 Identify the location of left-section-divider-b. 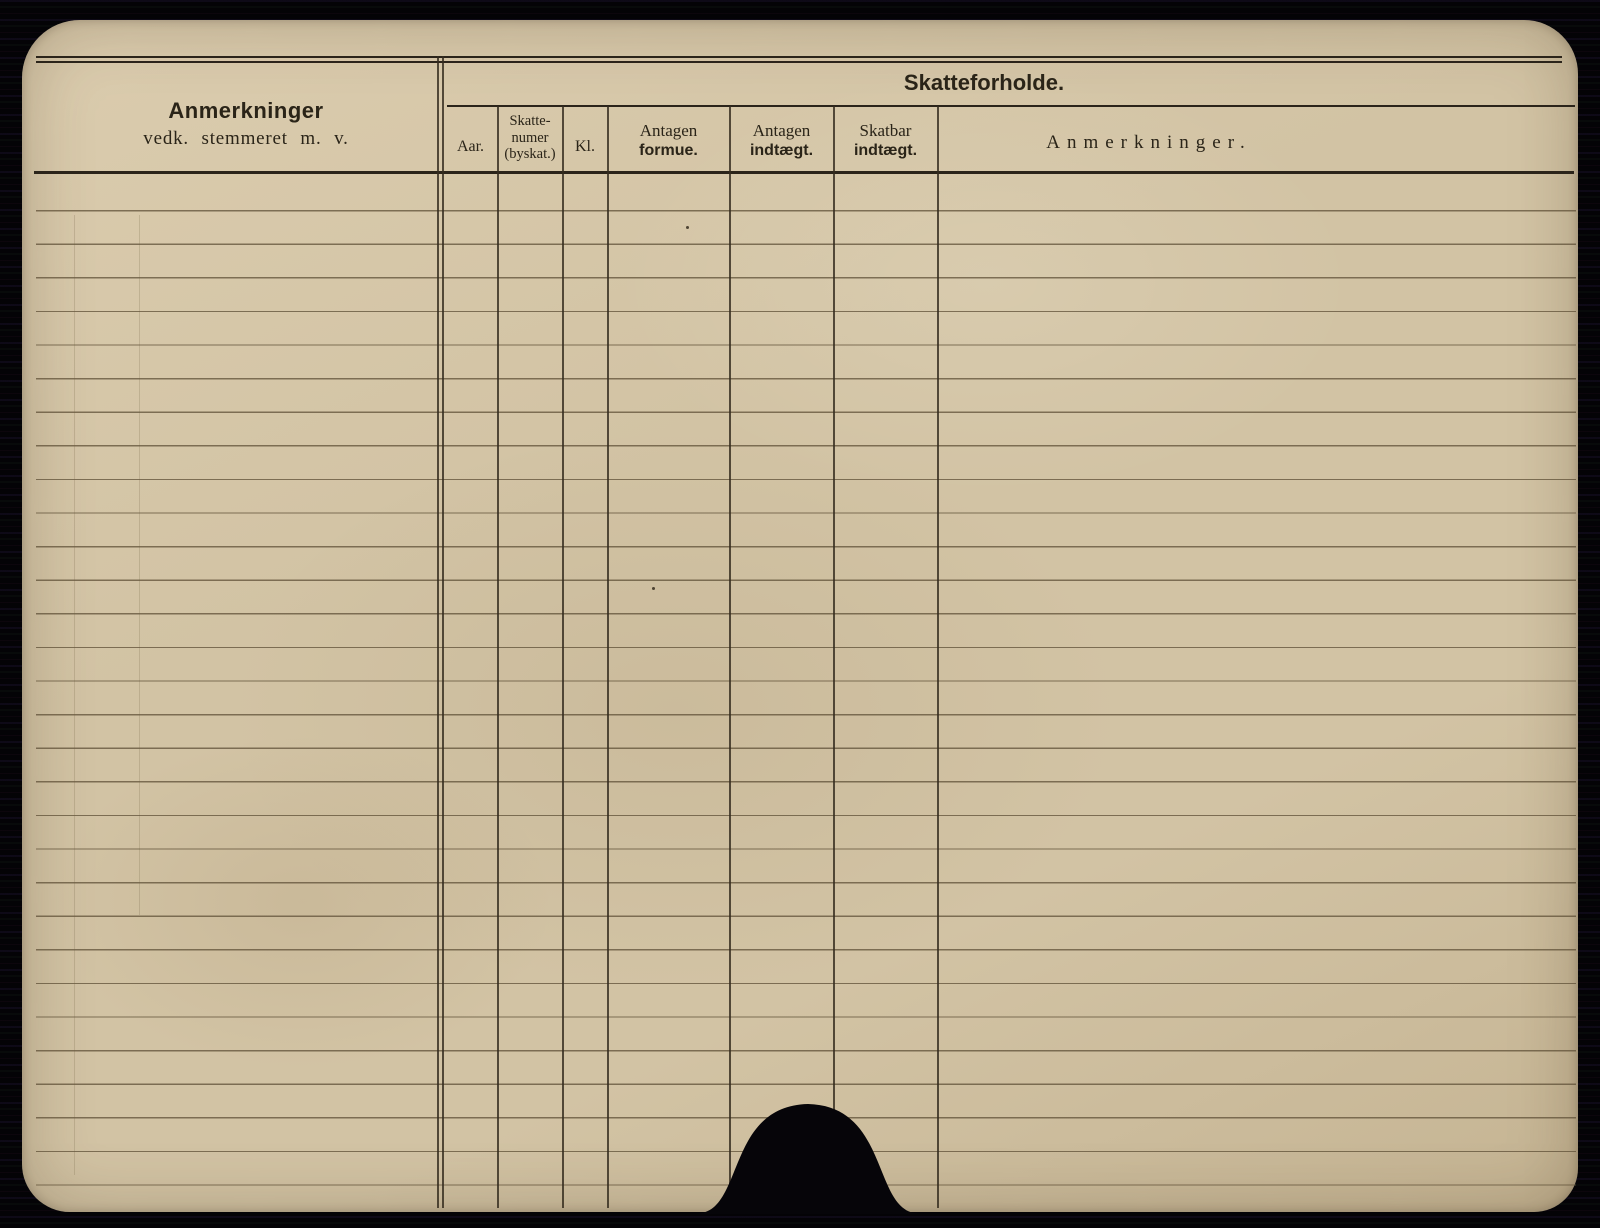
(443, 632).